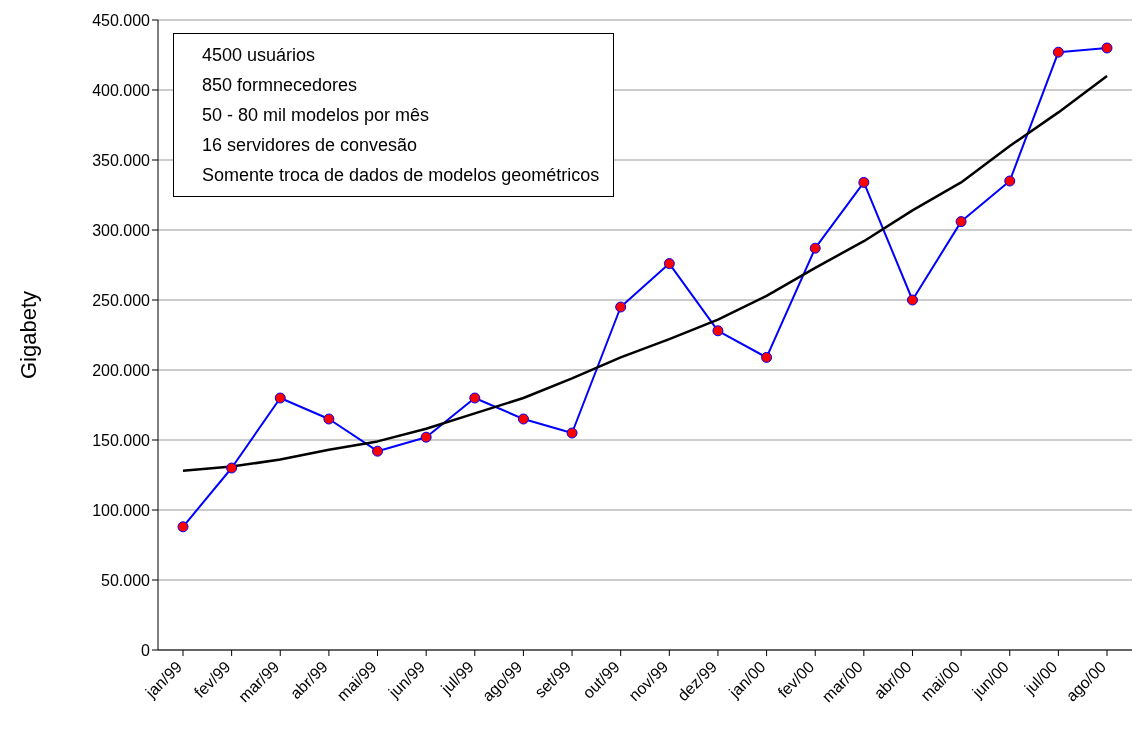  Describe the element at coordinates (259, 55) in the screenshot. I see `annotation: 4500 usuários` at that location.